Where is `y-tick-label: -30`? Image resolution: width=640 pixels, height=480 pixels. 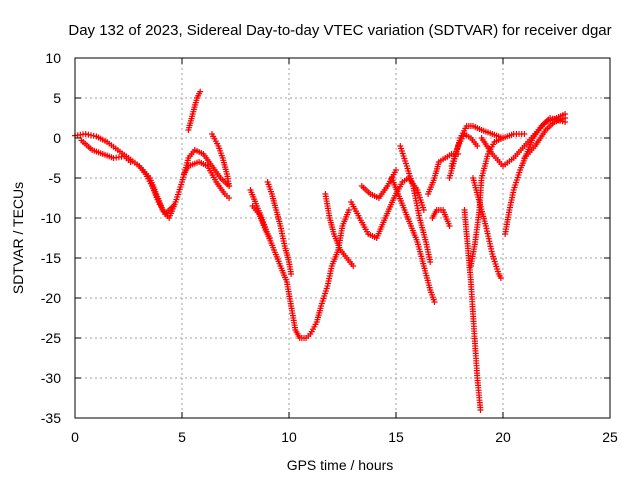 y-tick-label: -30 is located at coordinates (51, 378).